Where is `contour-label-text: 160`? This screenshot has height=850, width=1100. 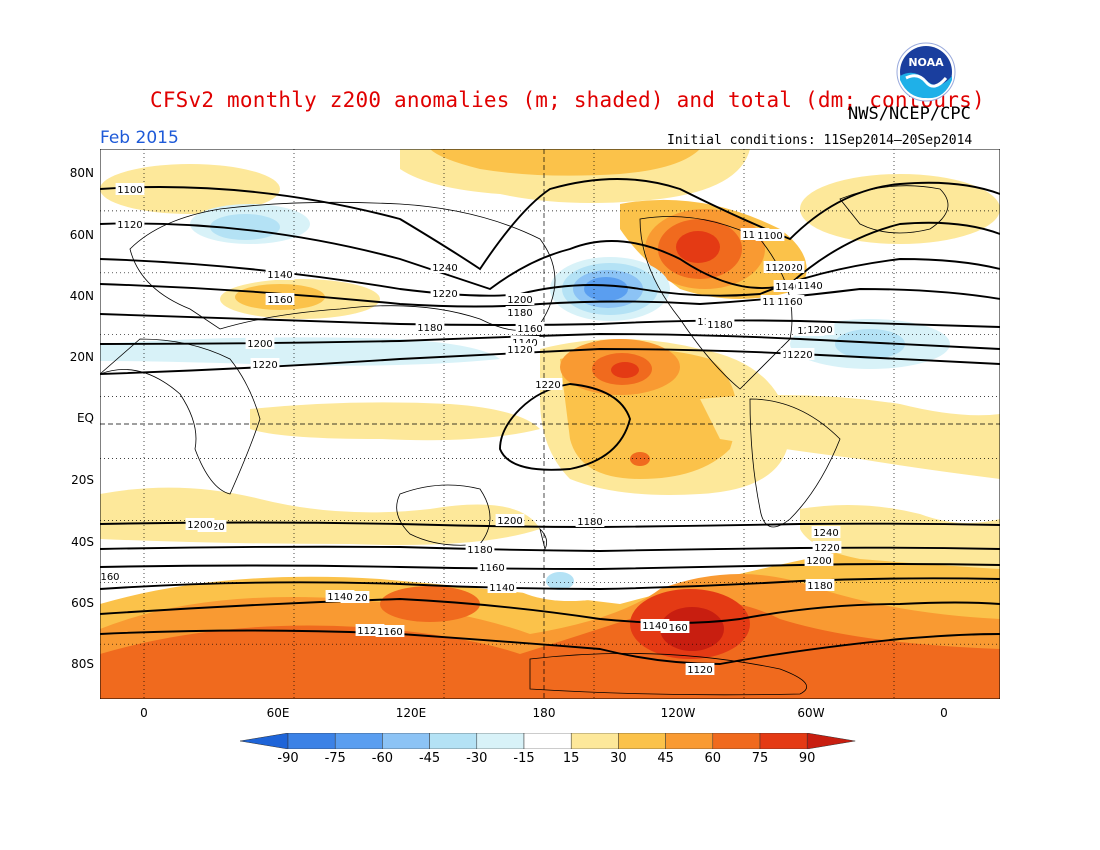
contour-label-text: 160 is located at coordinates (109, 577).